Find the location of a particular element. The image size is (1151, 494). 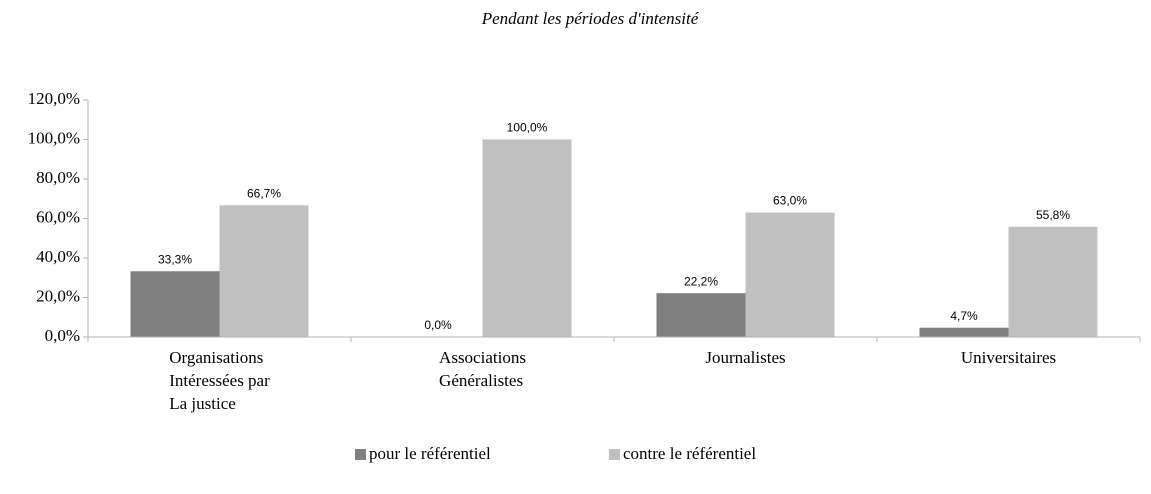

y-tick-label: 120,0% is located at coordinates (54, 98).